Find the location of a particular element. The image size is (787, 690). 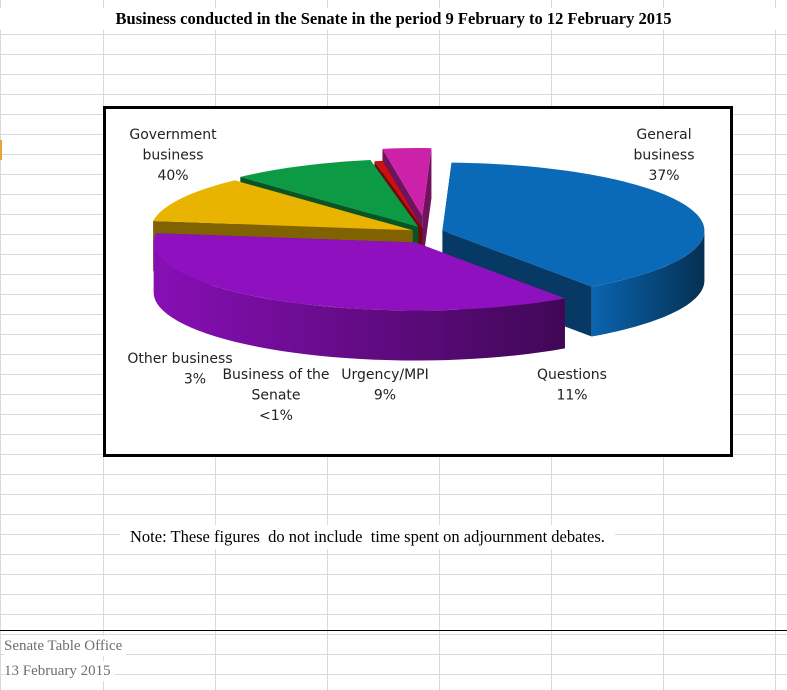

data-label-other-business: Other business 3% is located at coordinates (179, 369).